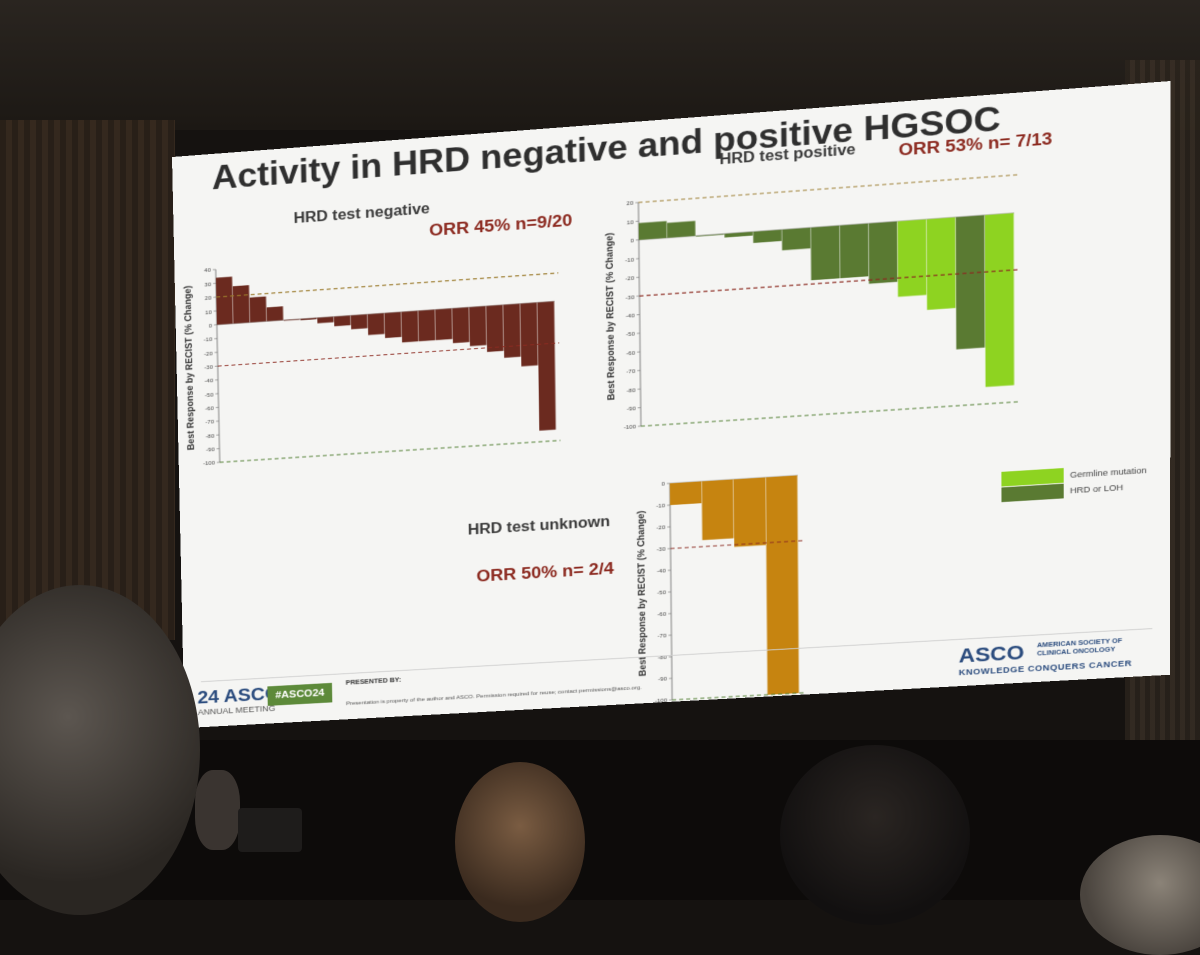  Describe the element at coordinates (1108, 473) in the screenshot. I see `legend-label-germline: Germline mutation` at that location.